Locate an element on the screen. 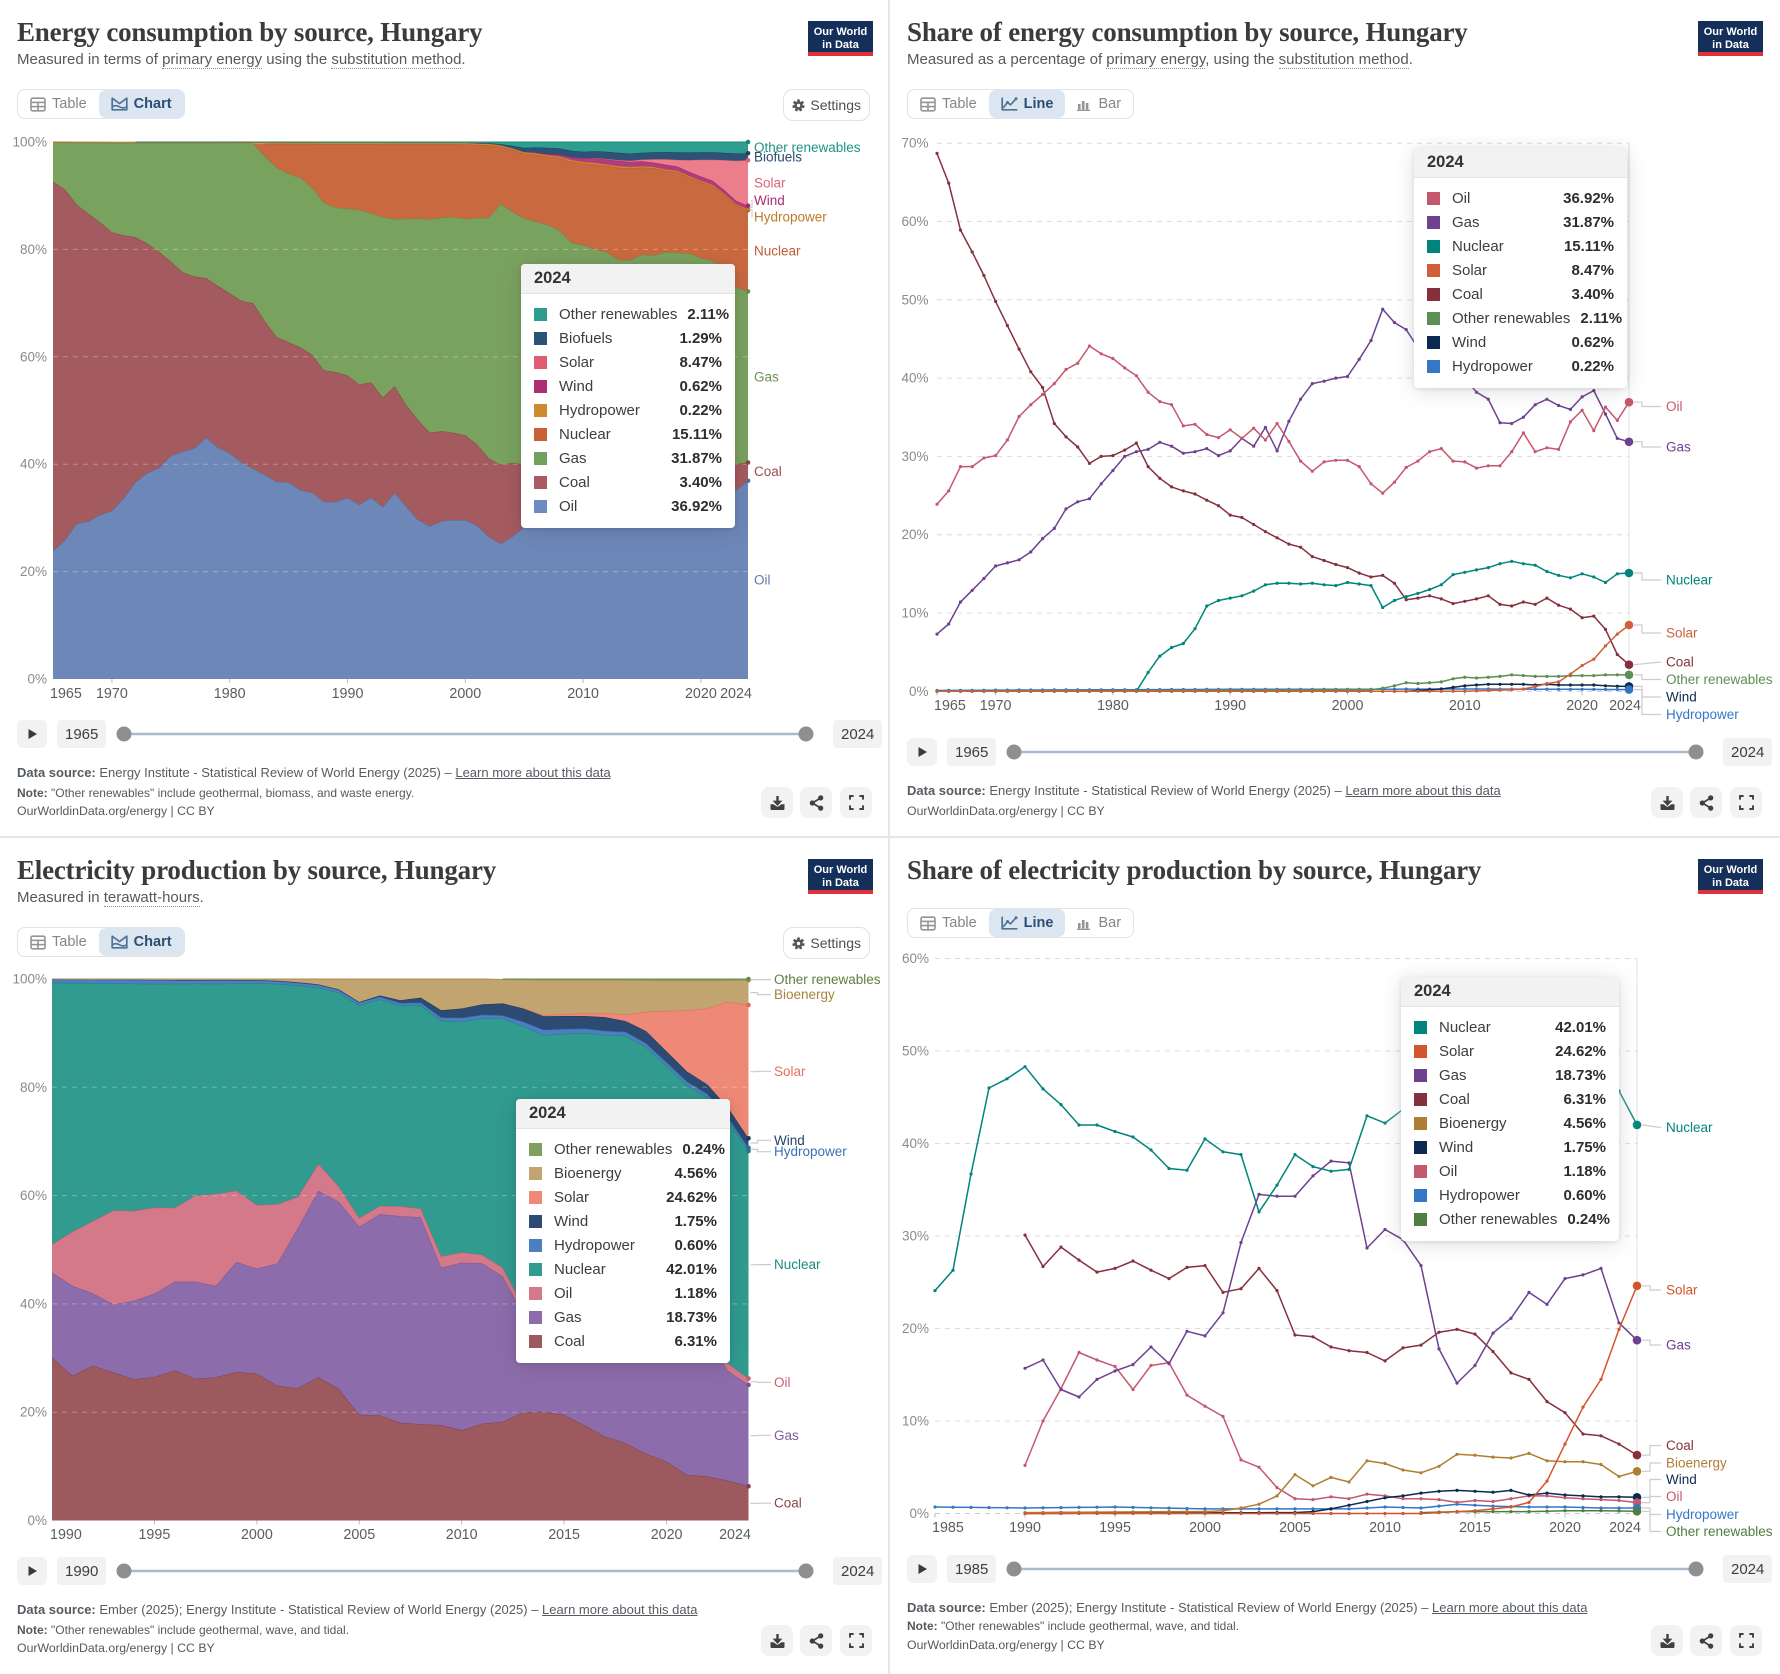 This screenshot has height=1674, width=1780. svg-text: 1985 is located at coordinates (948, 1528).